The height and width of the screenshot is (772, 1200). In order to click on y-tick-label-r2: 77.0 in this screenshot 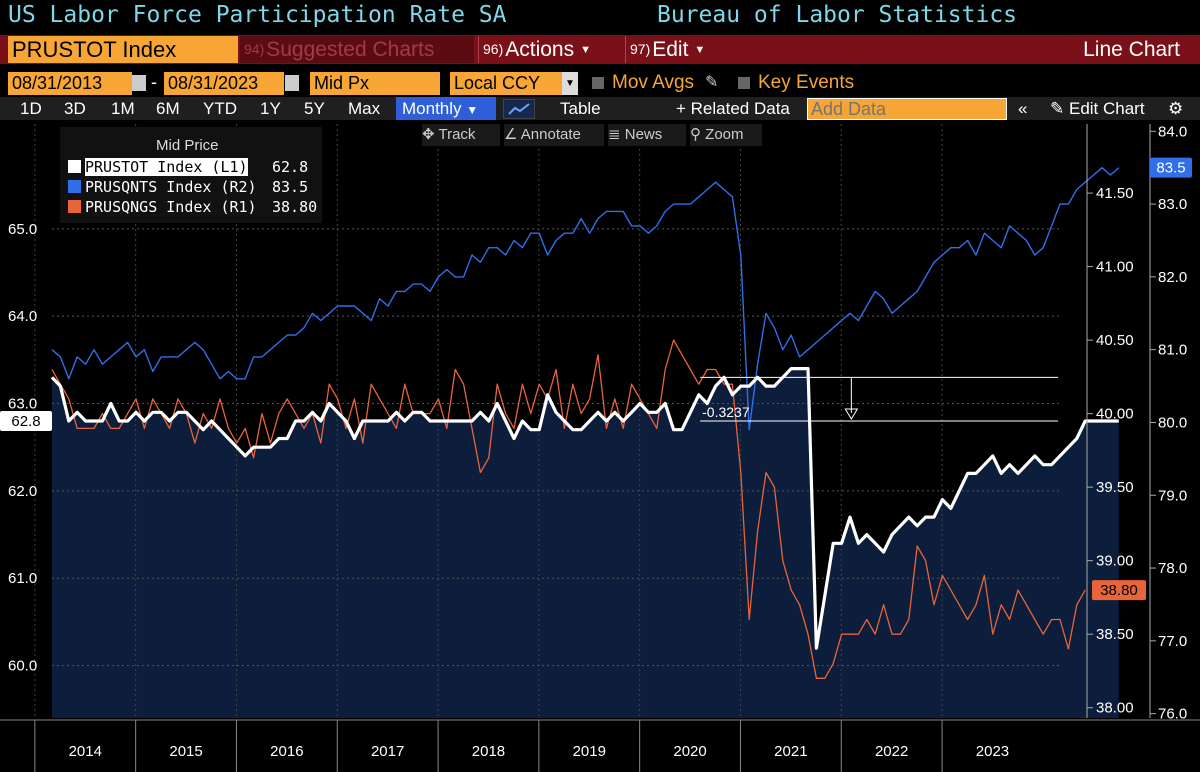, I will do `click(1172, 641)`.